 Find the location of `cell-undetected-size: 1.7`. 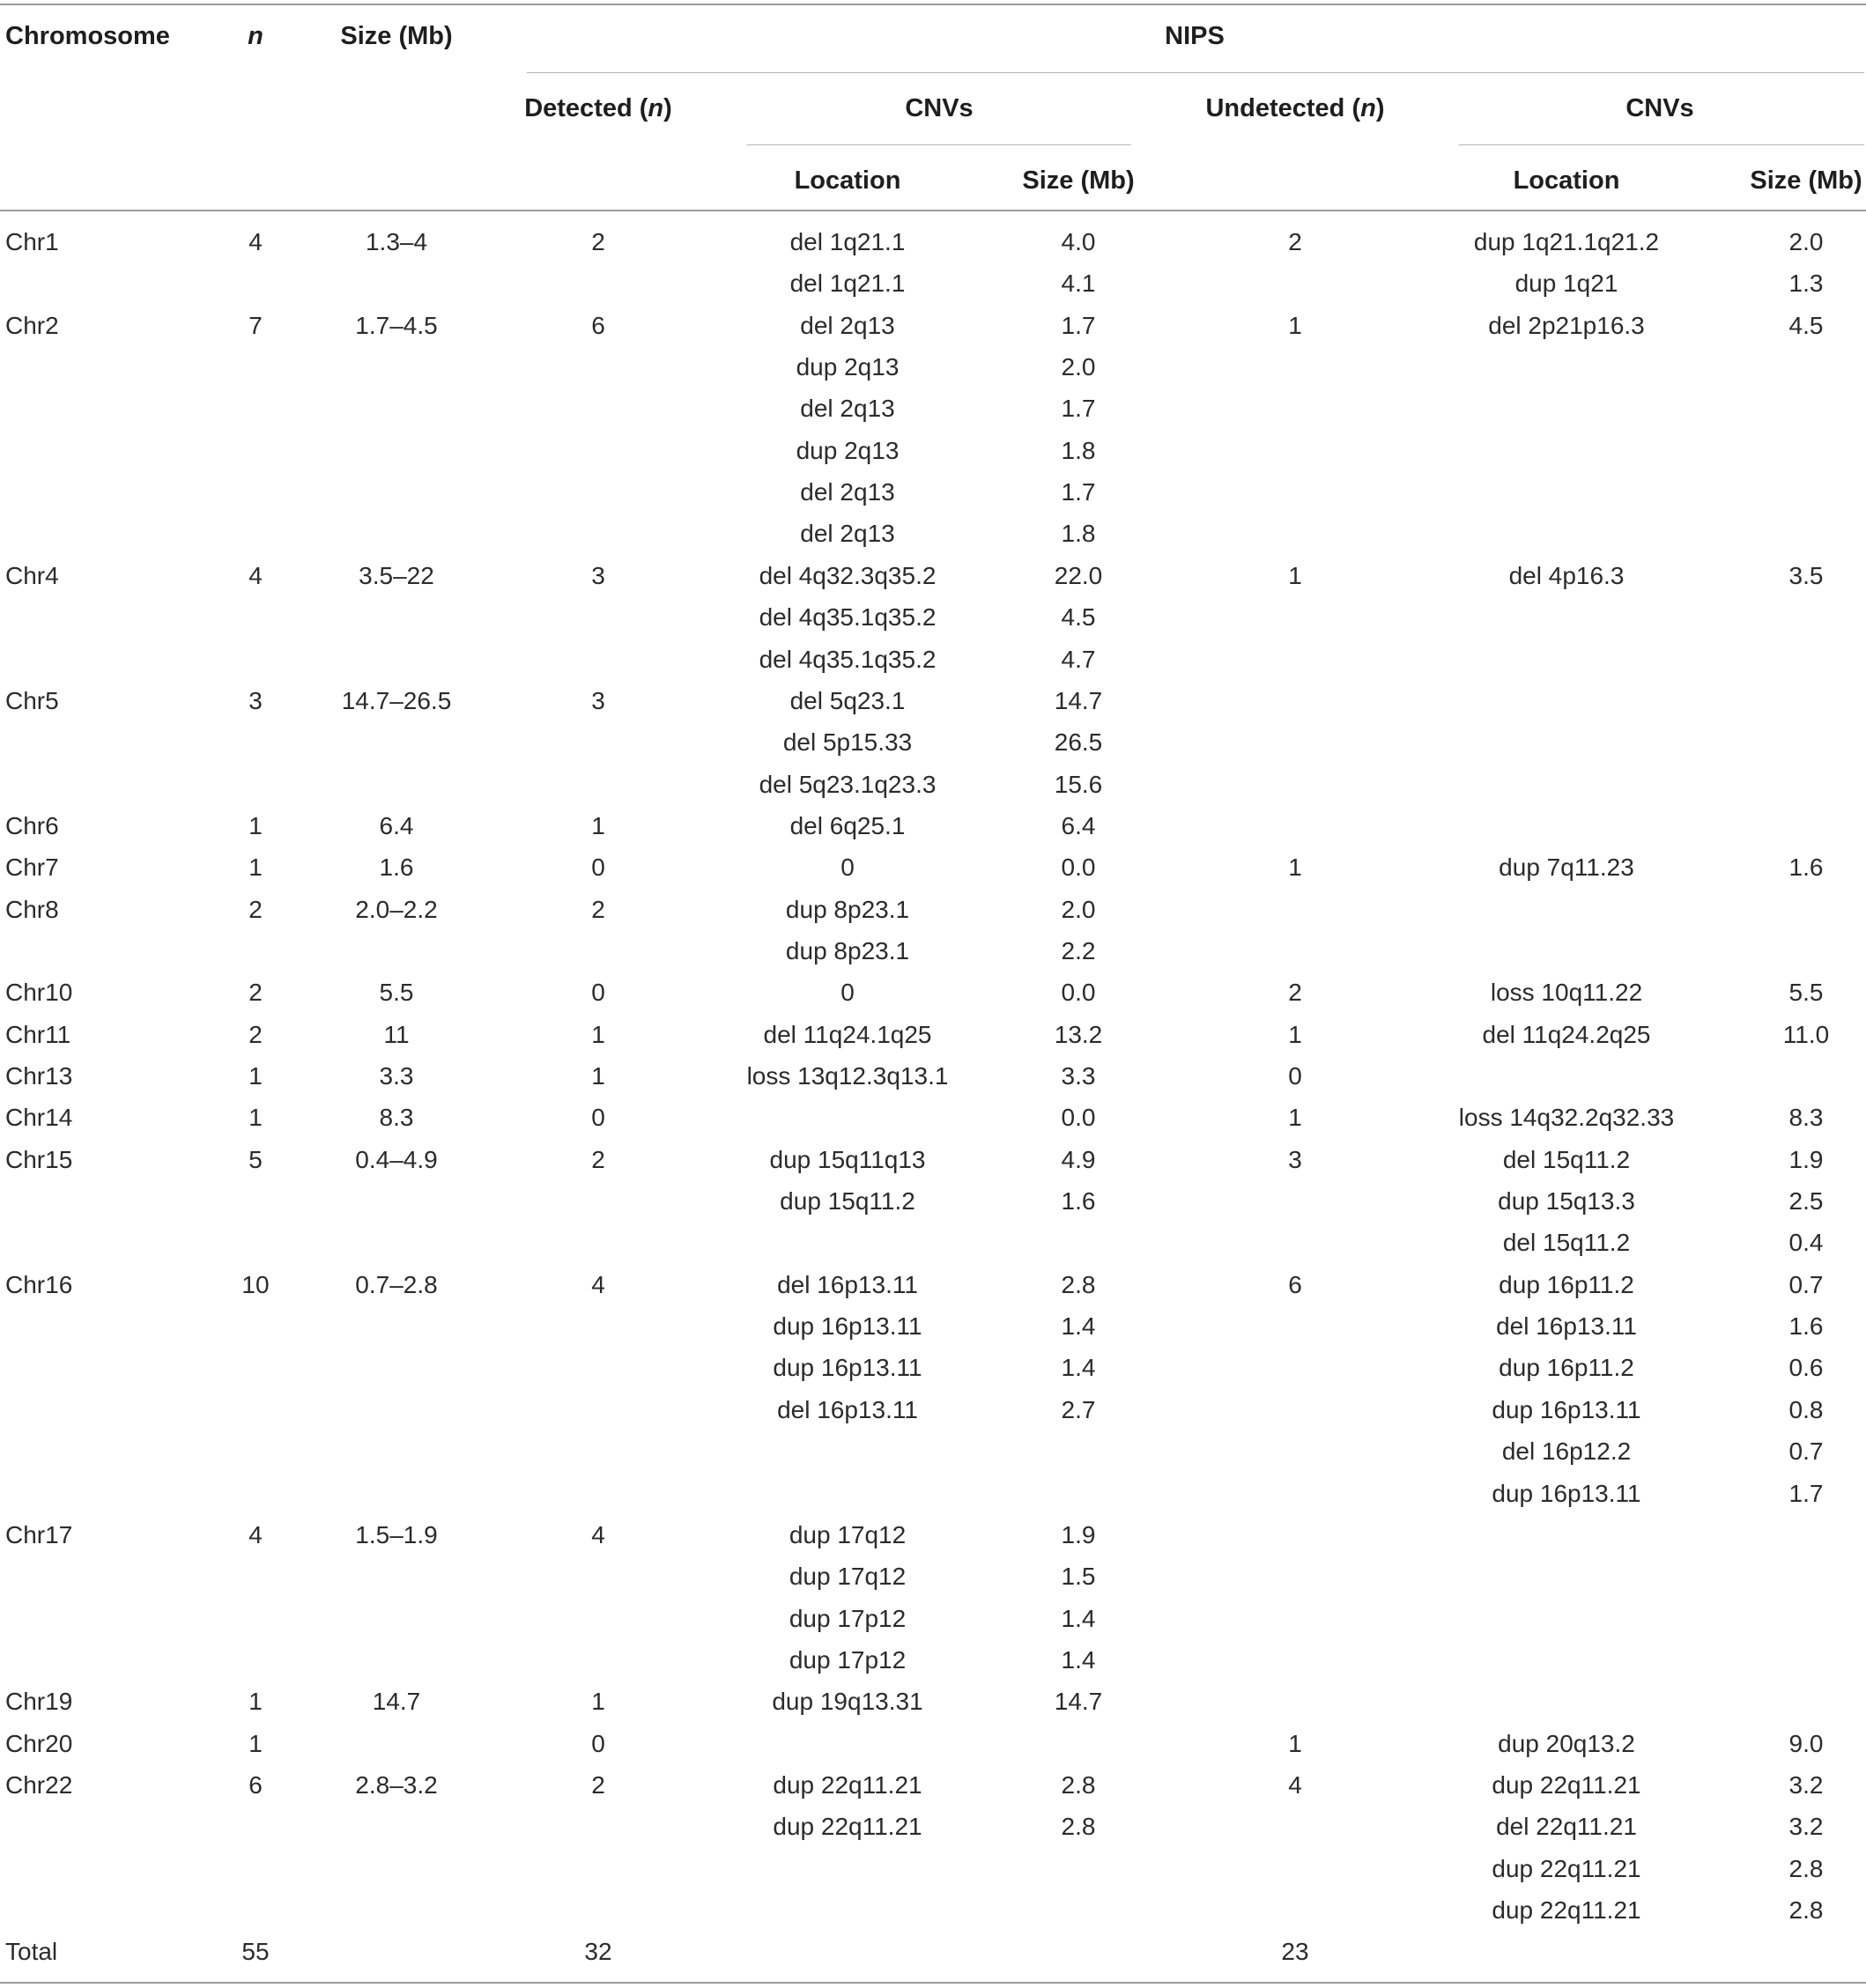

cell-undetected-size: 1.7 is located at coordinates (1806, 1493).